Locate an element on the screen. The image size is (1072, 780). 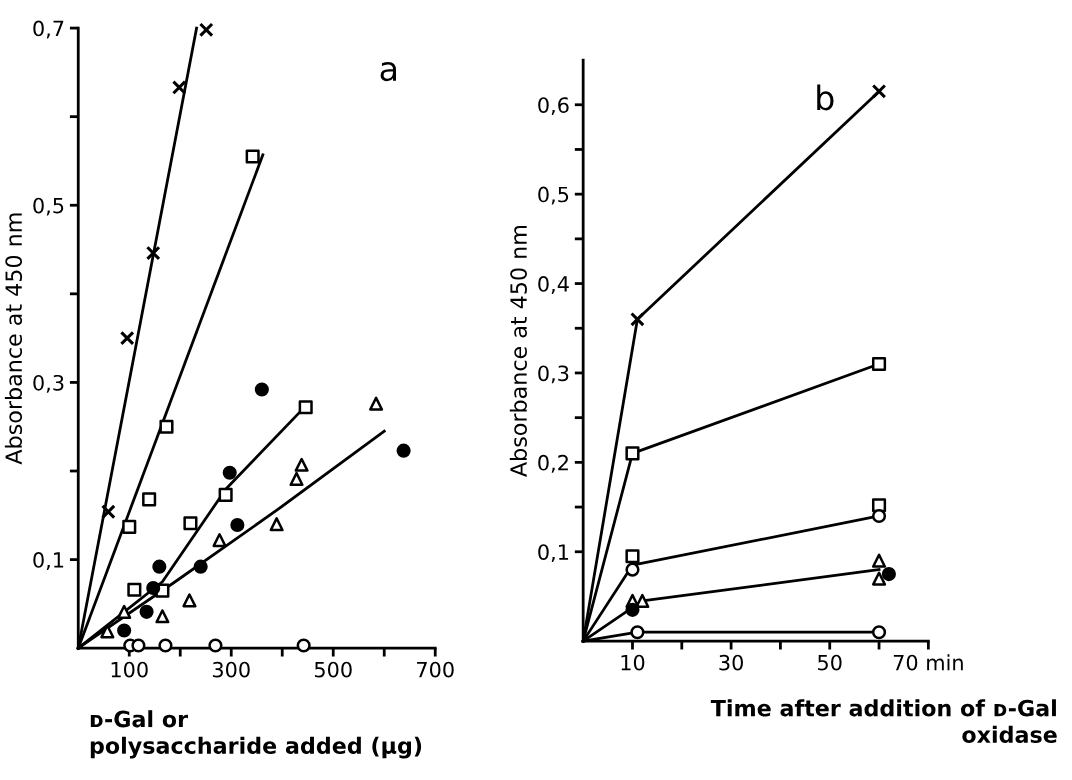
x-tick-label: 70 min is located at coordinates (928, 662).